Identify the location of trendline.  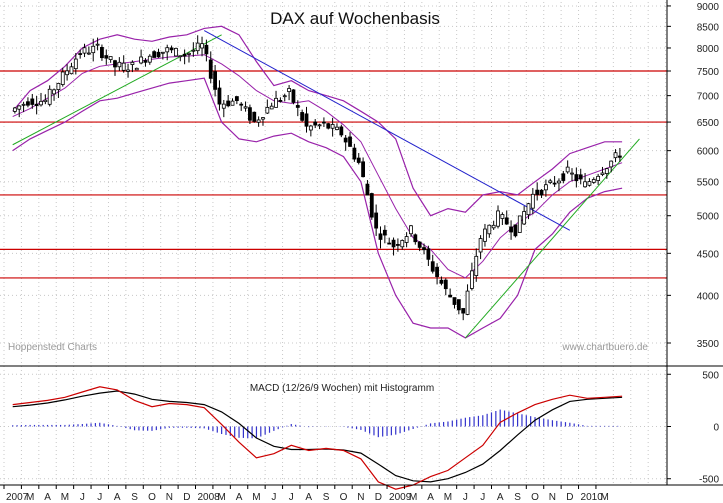
(117, 90).